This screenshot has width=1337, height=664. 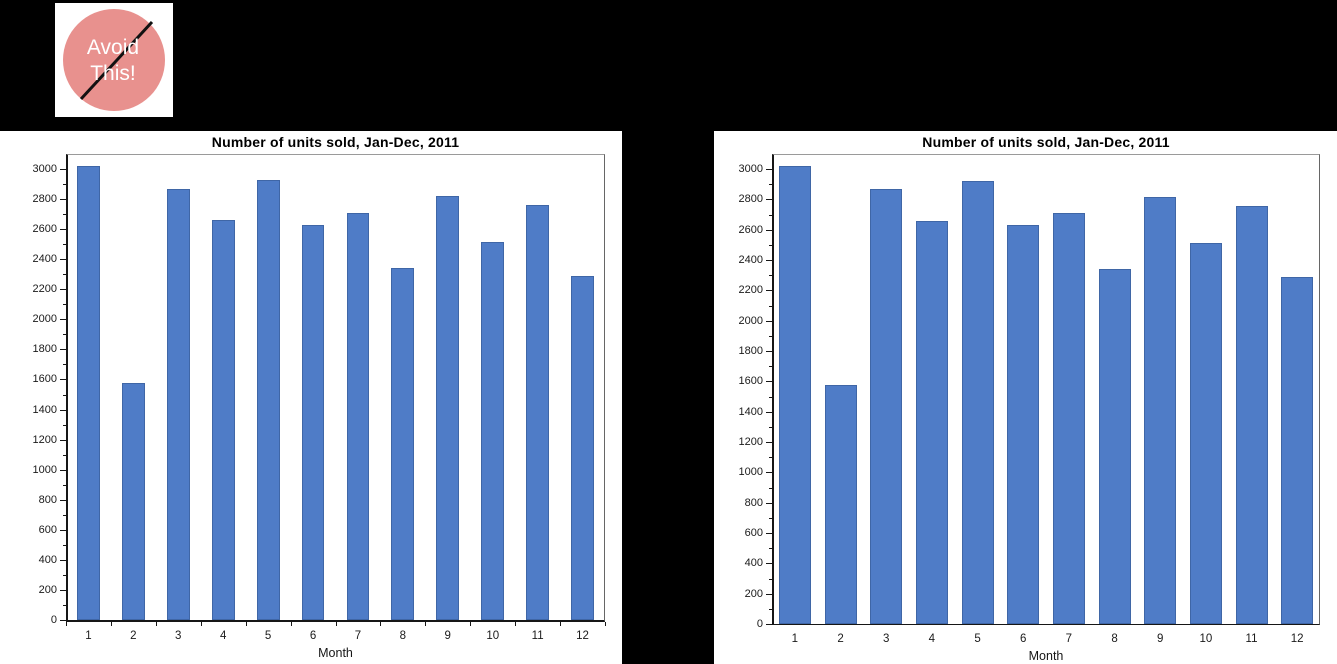 What do you see at coordinates (133, 636) in the screenshot?
I see `x-tick-label: 2` at bounding box center [133, 636].